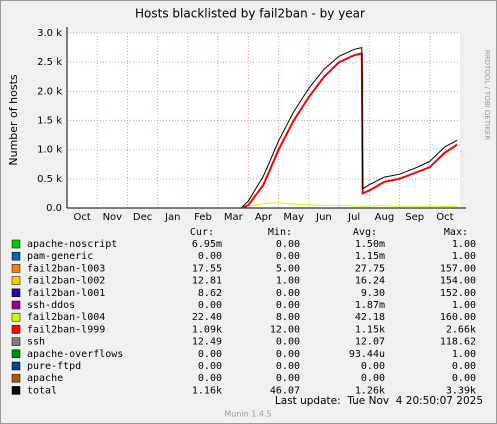 The height and width of the screenshot is (424, 497). Describe the element at coordinates (247, 414) in the screenshot. I see `footer: Munin 1.4.5` at that location.